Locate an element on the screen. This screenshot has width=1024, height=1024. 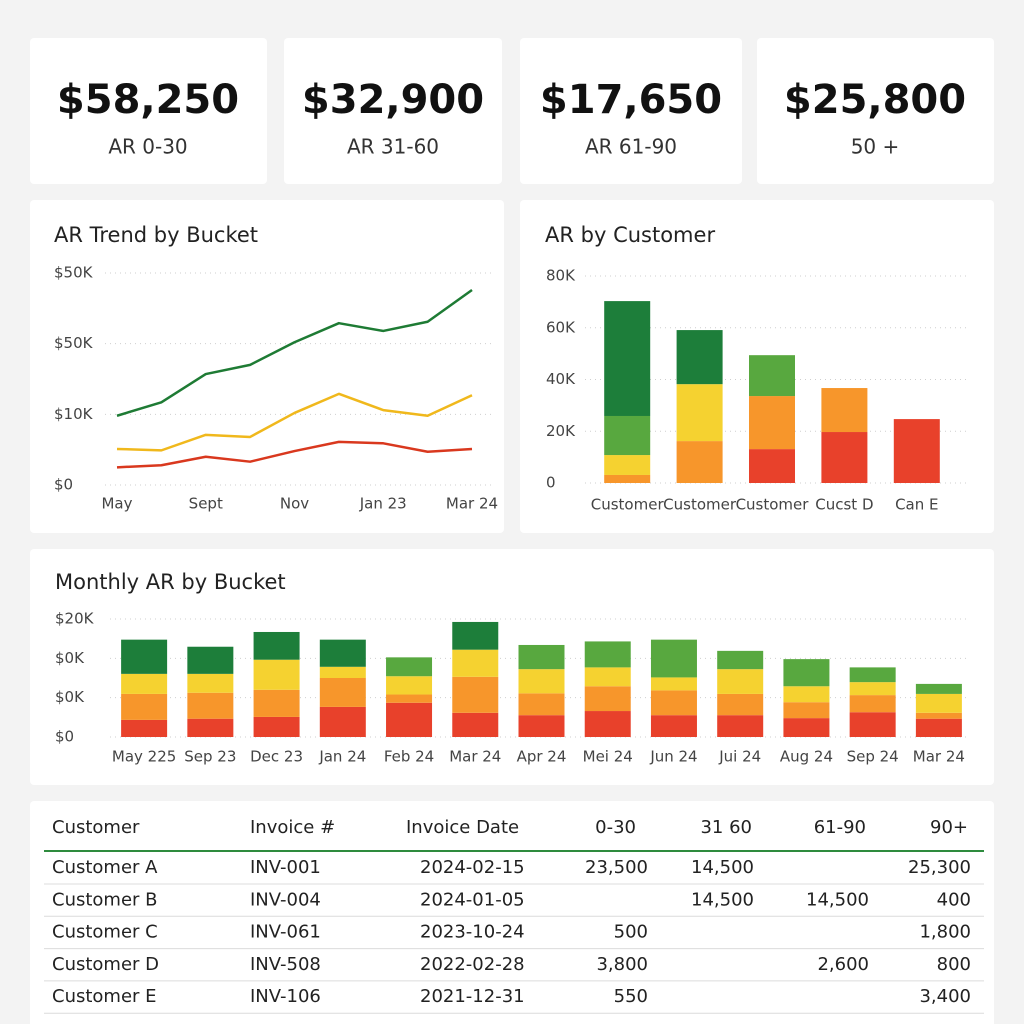
y-tick-label: 80K is located at coordinates (561, 276).